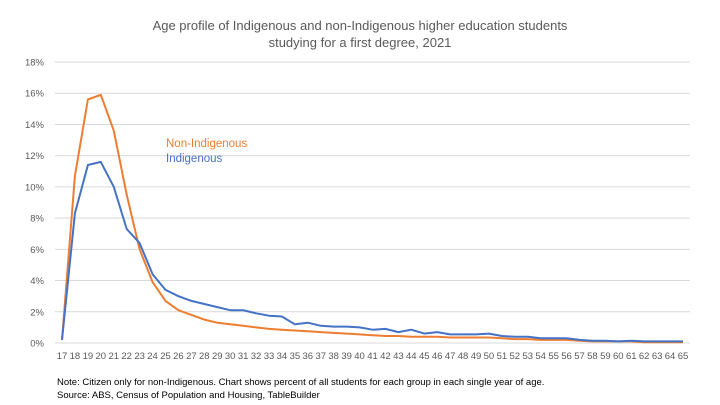  I want to click on y-tick-label: 18%, so click(35, 63).